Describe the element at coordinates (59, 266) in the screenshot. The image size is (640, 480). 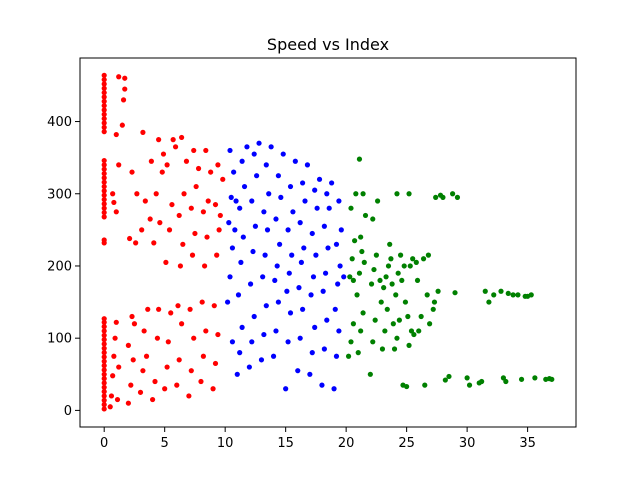
I see `y-tick-label-2: 200` at that location.